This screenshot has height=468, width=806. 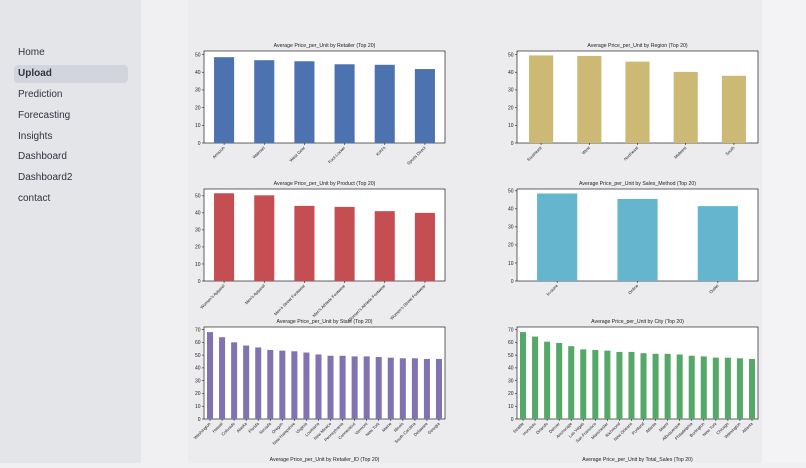 What do you see at coordinates (638, 428) in the screenshot?
I see `x-tick-label: Portland` at bounding box center [638, 428].